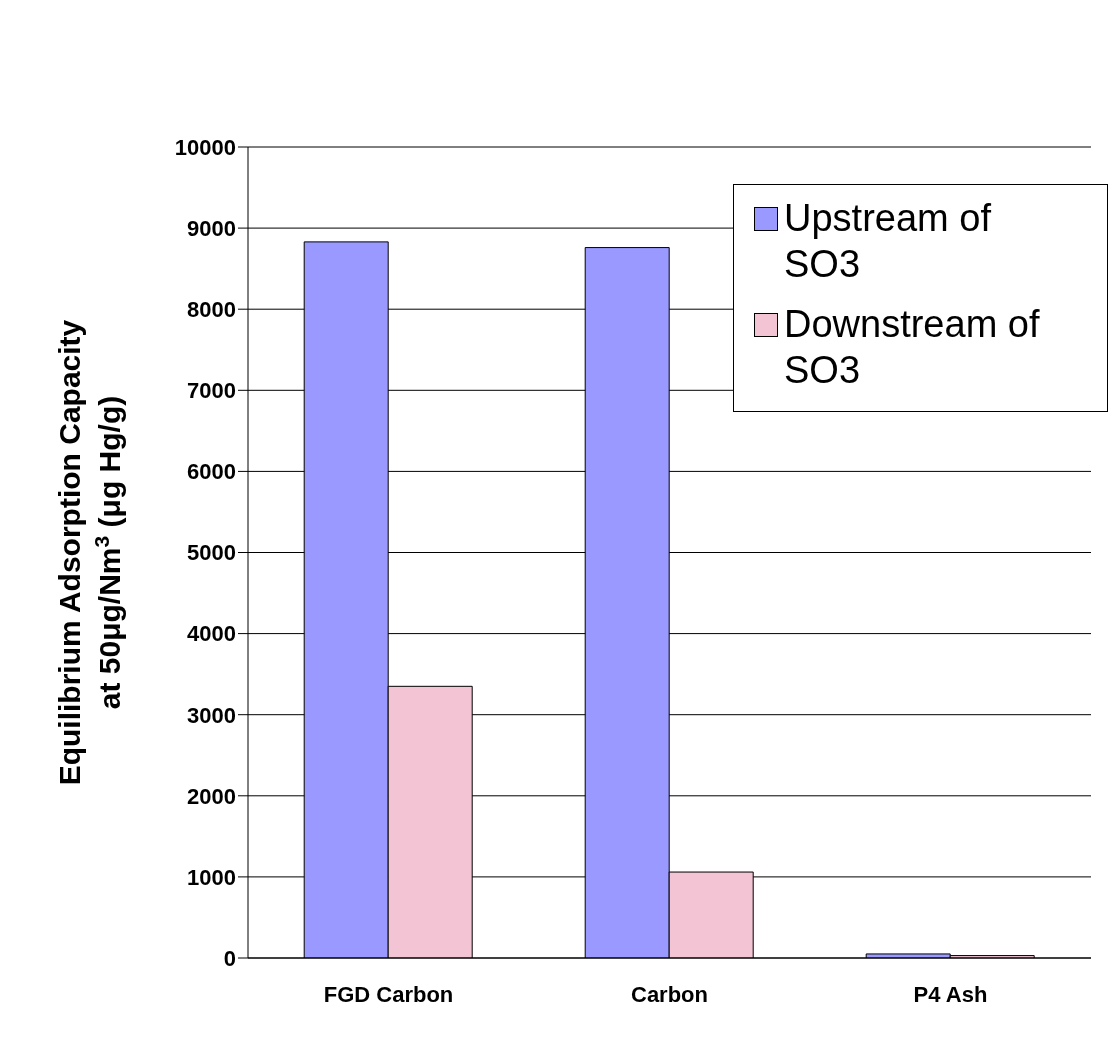  Describe the element at coordinates (888, 241) in the screenshot. I see `legend-label: Upstream of SO3` at that location.